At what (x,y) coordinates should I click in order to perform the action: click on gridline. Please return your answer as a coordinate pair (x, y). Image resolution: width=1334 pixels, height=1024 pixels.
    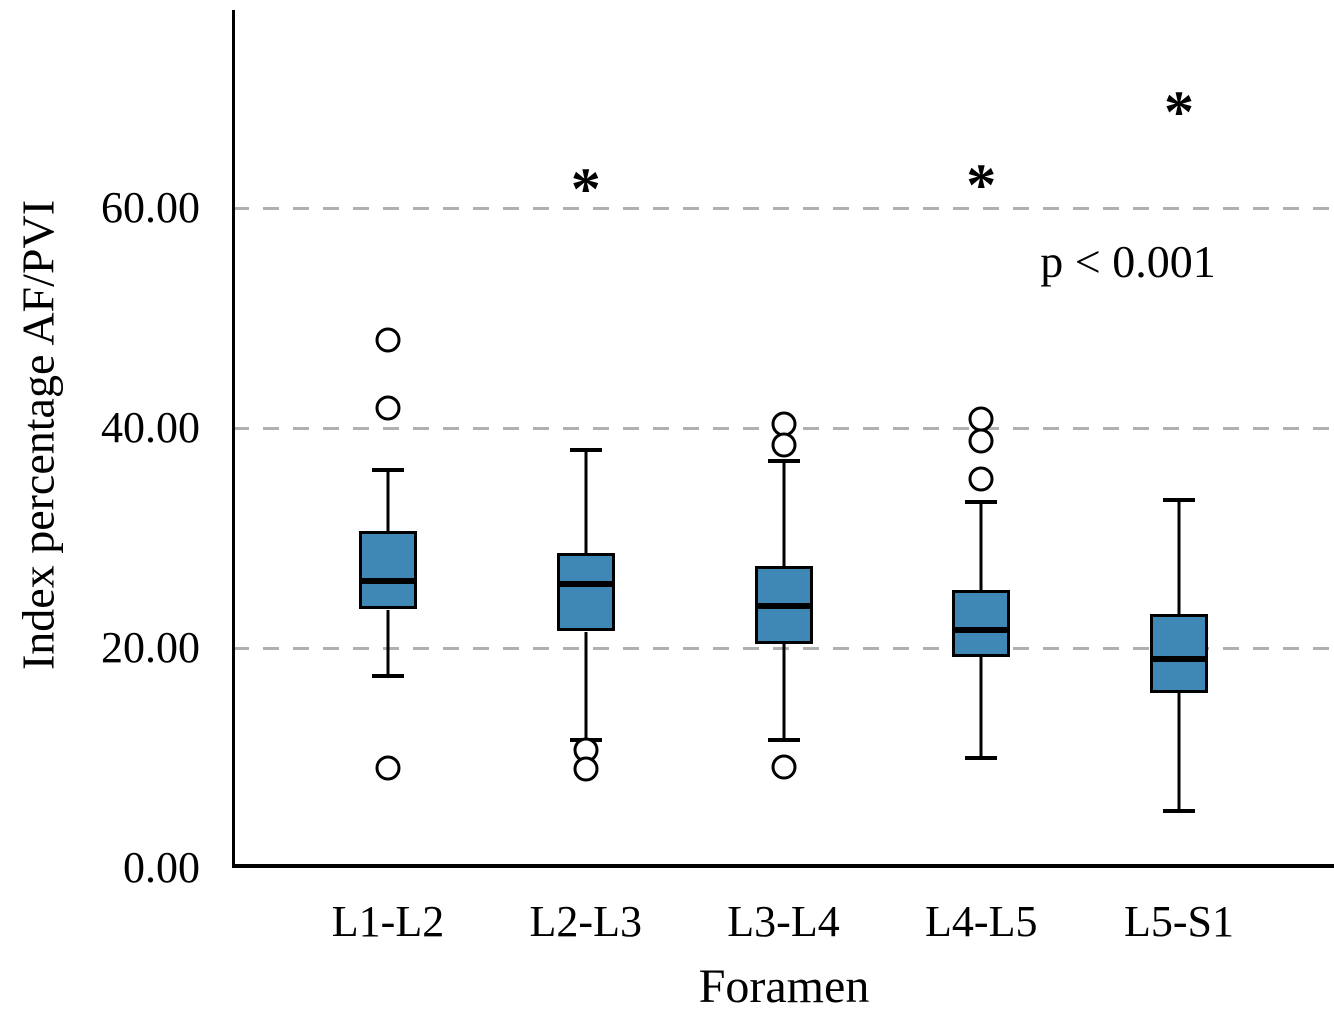
    Looking at the image, I should click on (783, 208).